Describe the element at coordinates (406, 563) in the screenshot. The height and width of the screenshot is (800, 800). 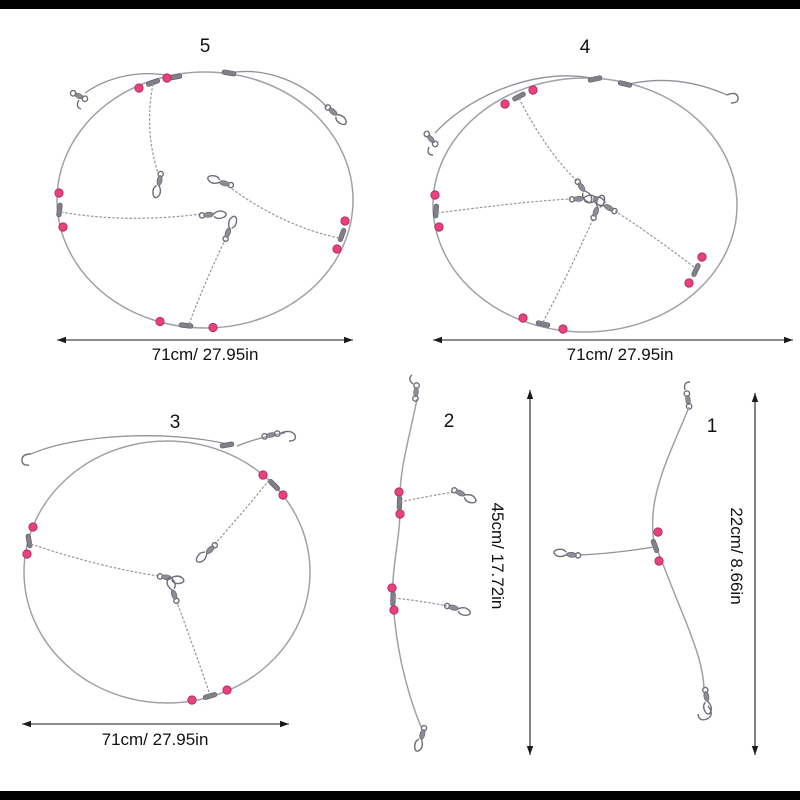
I see `rig-2-main-wire` at that location.